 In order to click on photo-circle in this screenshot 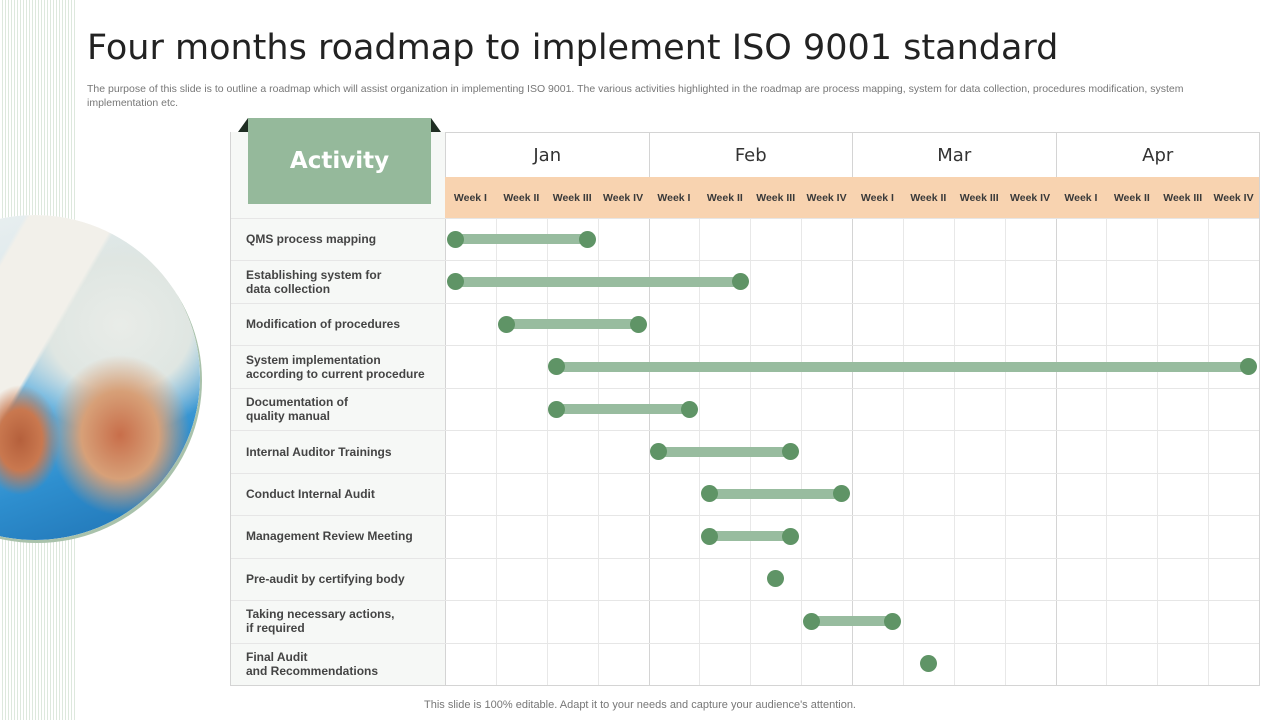, I will do `click(100, 377)`.